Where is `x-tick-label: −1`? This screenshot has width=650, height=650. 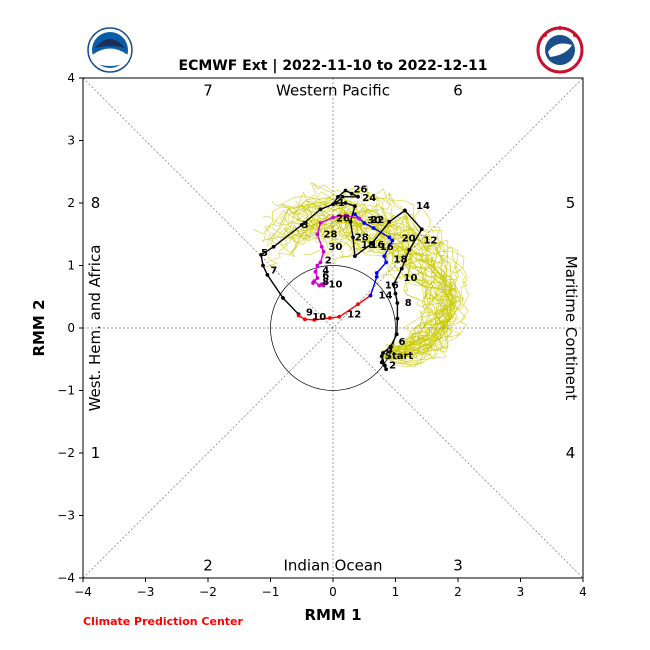 x-tick-label: −1 is located at coordinates (271, 592).